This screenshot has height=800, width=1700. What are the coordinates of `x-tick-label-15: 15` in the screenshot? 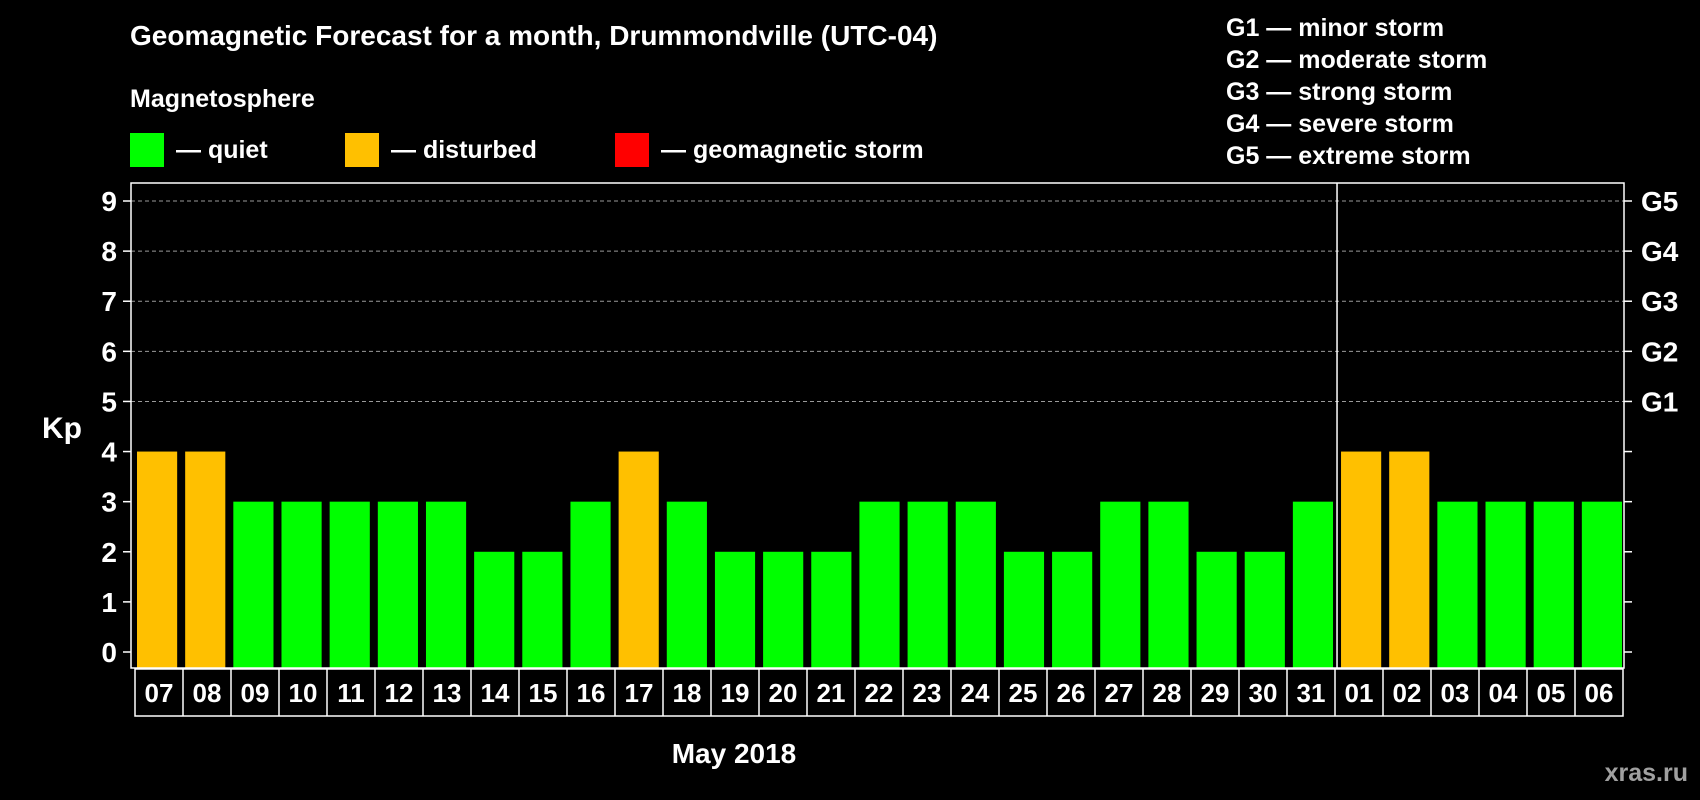 It's located at (543, 693).